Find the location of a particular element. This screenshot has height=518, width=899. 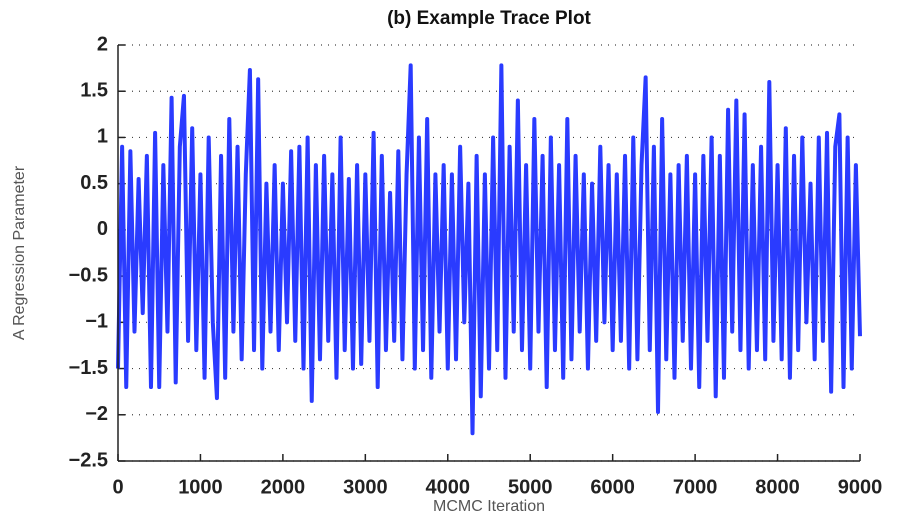

y-tick-label: −2 is located at coordinates (96, 414).